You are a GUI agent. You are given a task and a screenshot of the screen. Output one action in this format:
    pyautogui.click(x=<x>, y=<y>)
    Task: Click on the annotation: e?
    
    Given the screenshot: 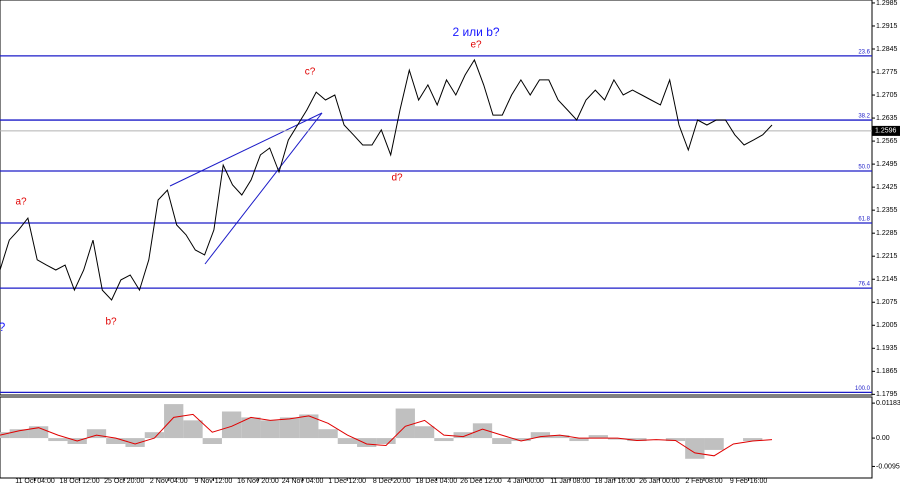 What is the action you would take?
    pyautogui.click(x=476, y=45)
    